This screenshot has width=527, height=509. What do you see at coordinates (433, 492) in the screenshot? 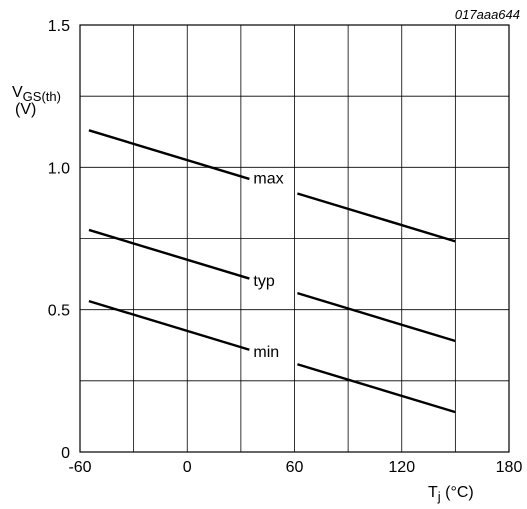
I see `x-axis-label-main: T` at bounding box center [433, 492].